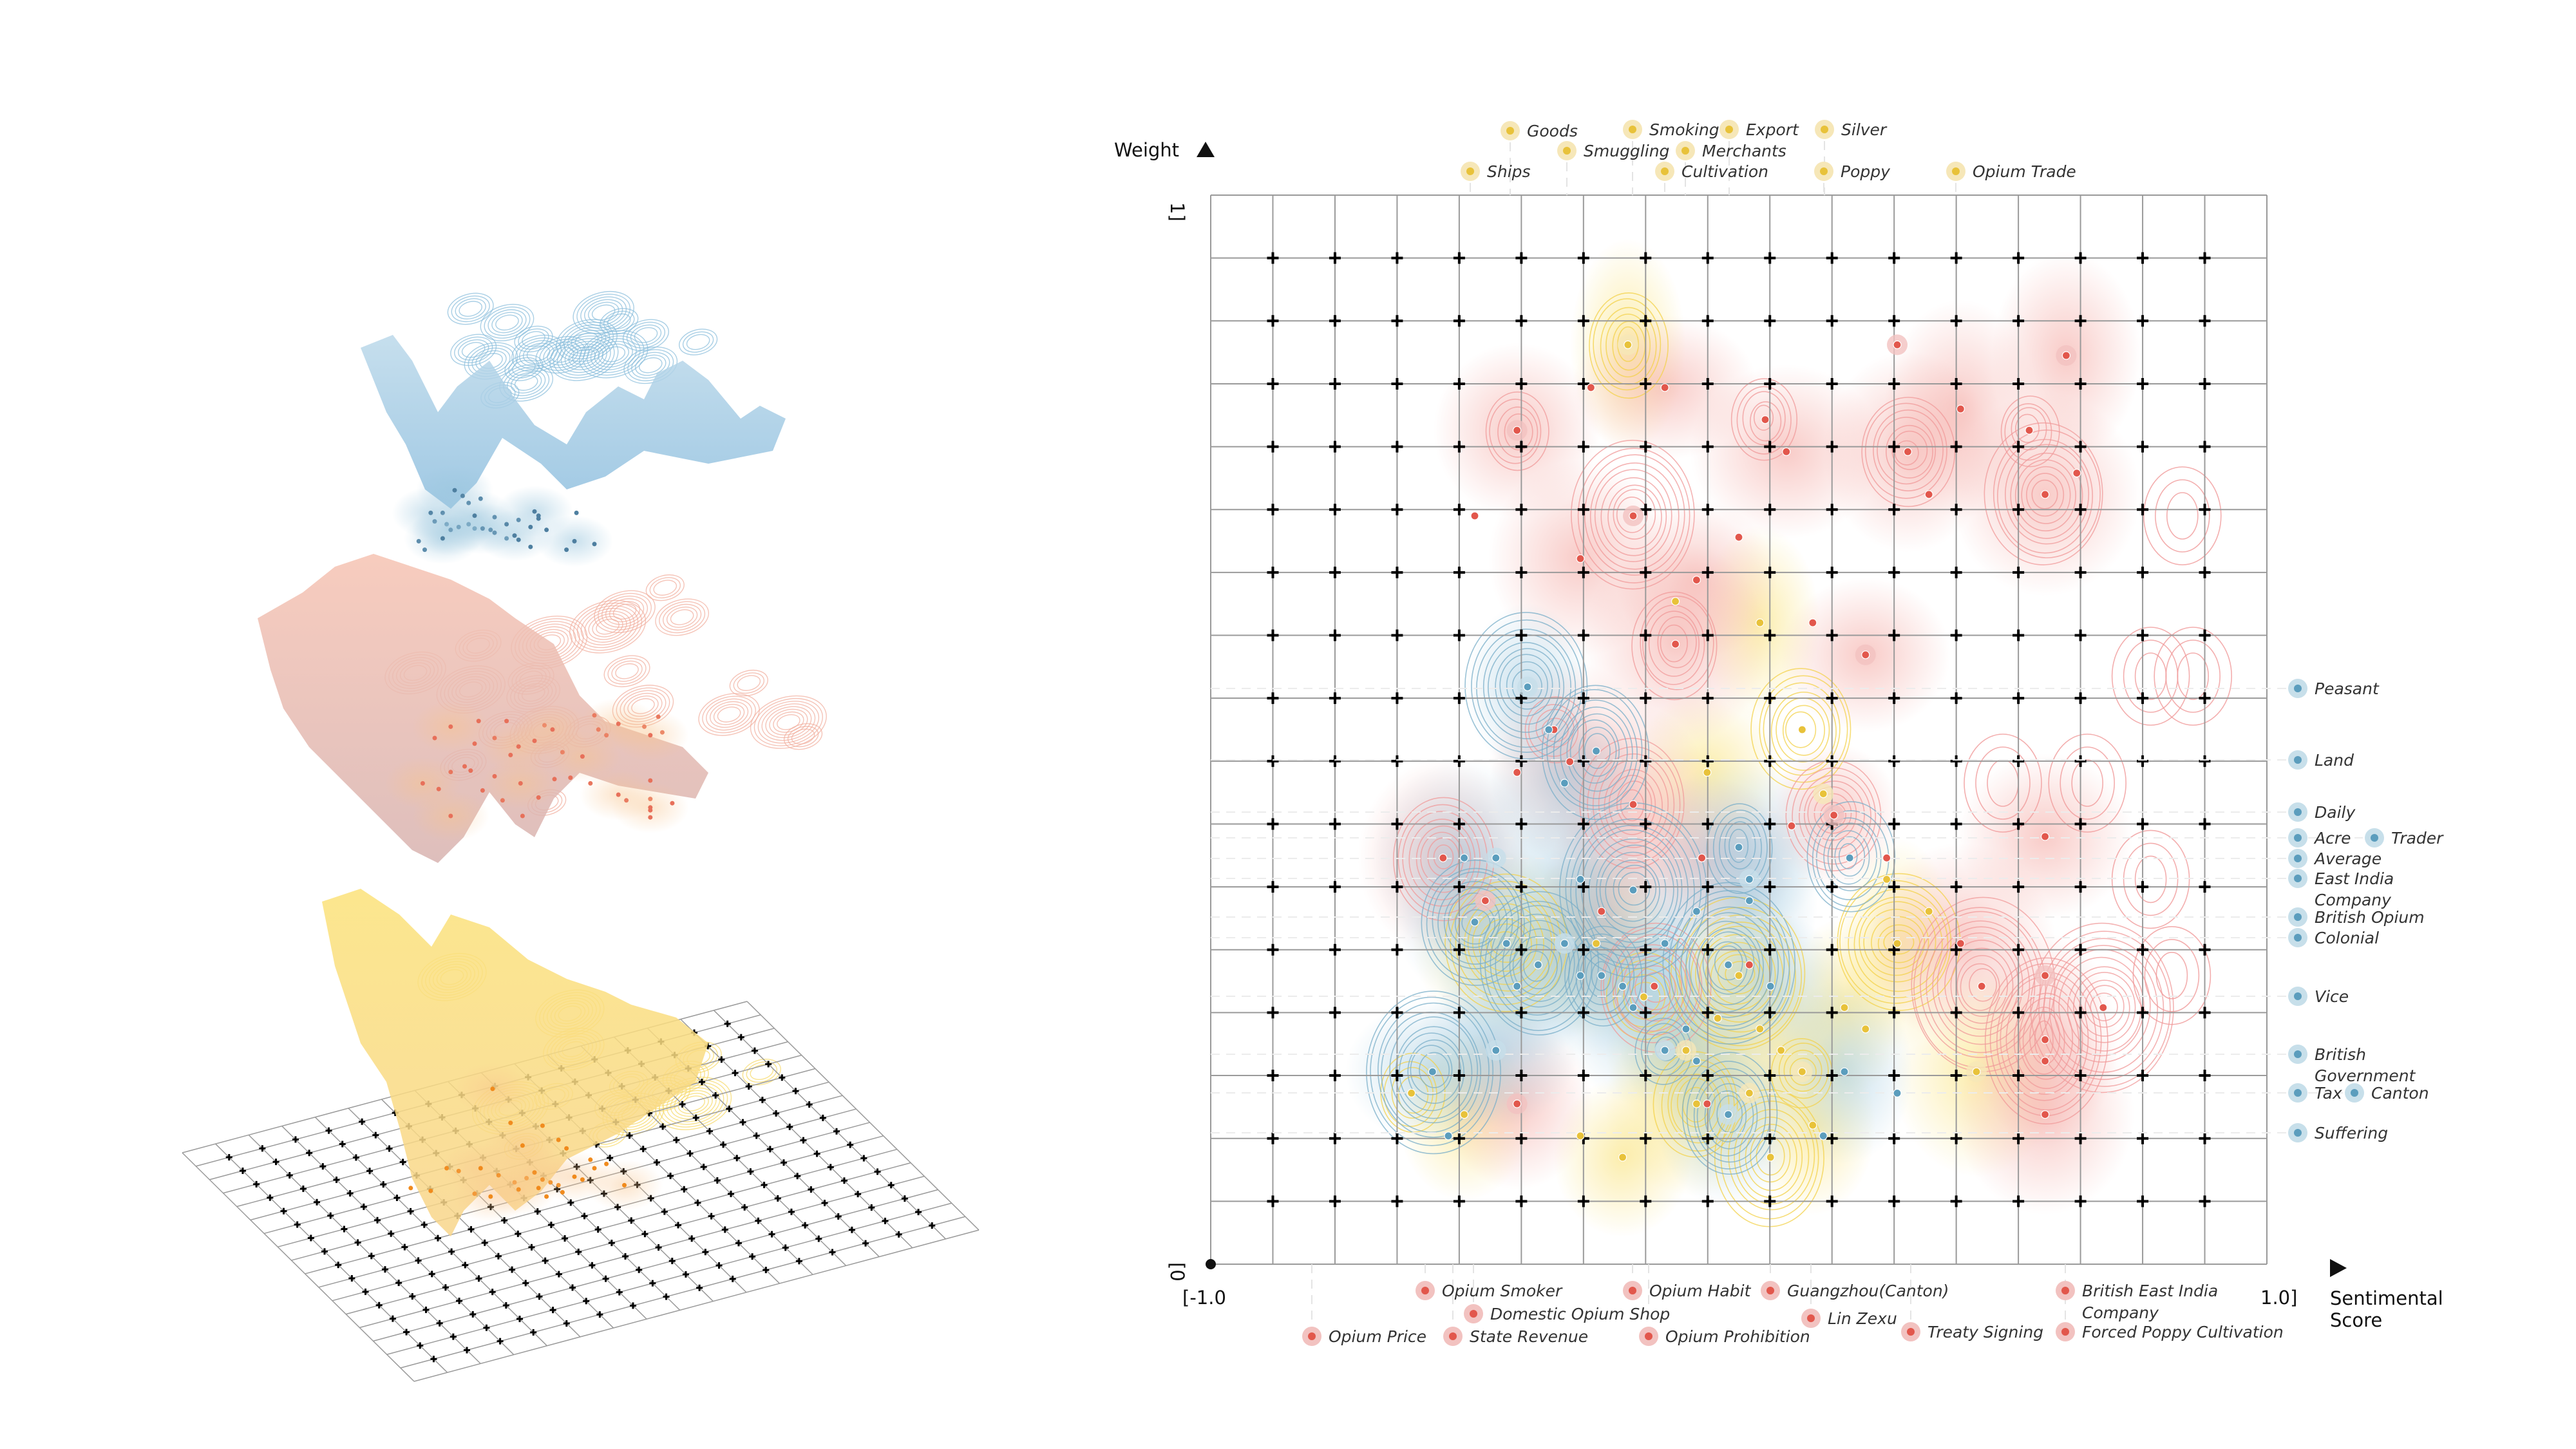 The image size is (2576, 1449). I want to click on legend-bottom-item-label: Lin Zexu, so click(1863, 1319).